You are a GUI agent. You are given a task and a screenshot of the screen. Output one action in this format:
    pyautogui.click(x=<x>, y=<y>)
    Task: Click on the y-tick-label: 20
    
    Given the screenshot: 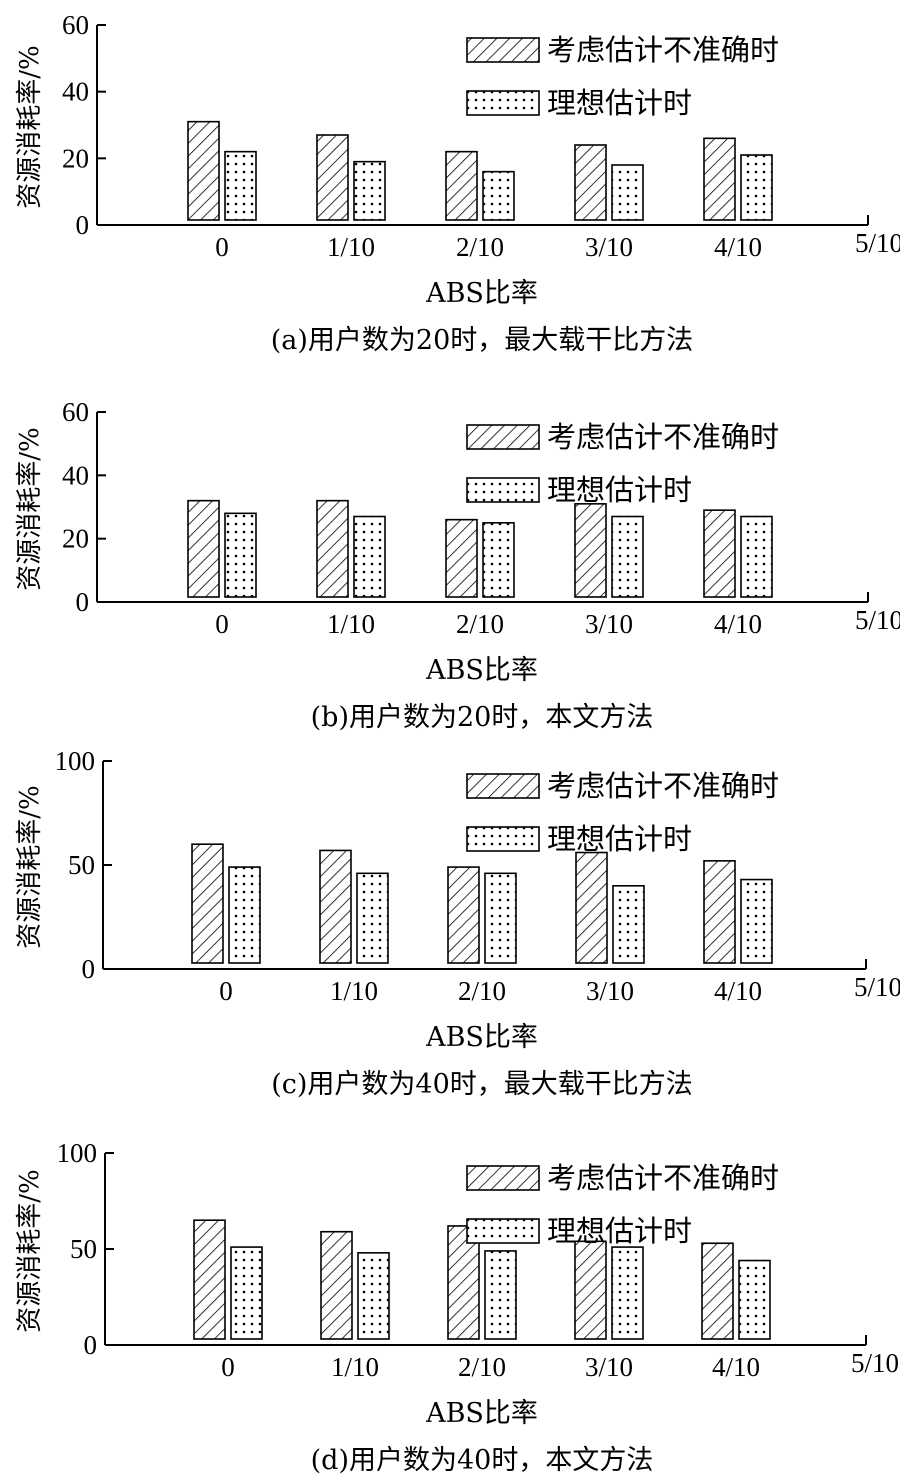 What is the action you would take?
    pyautogui.click(x=75, y=539)
    